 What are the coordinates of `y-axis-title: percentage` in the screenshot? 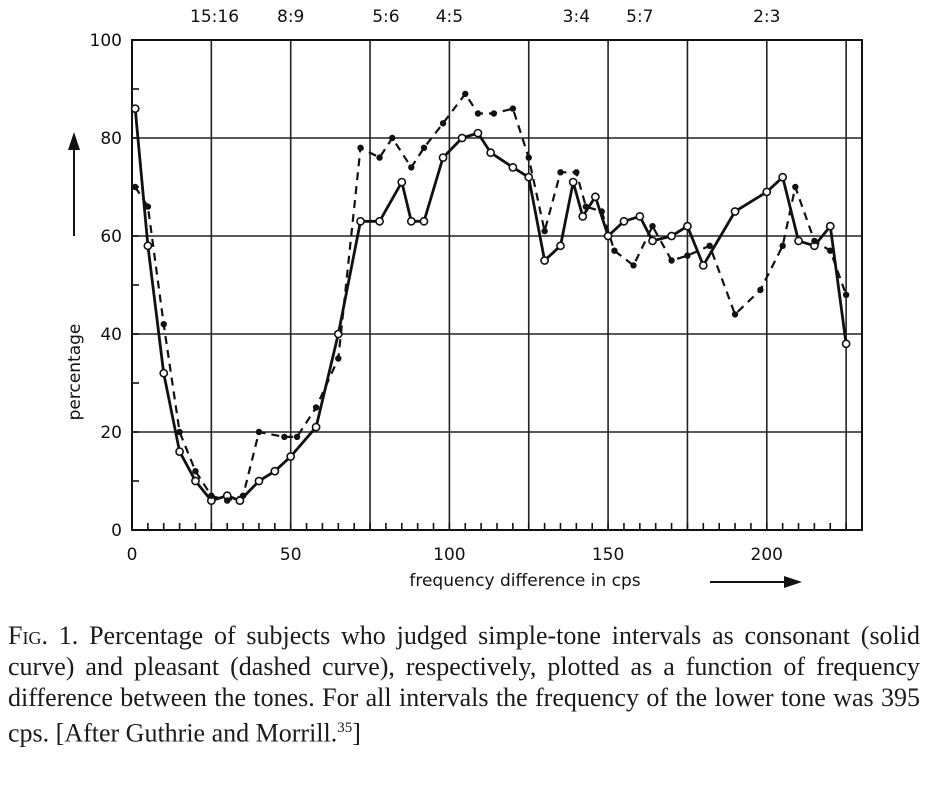 It's located at (75, 372).